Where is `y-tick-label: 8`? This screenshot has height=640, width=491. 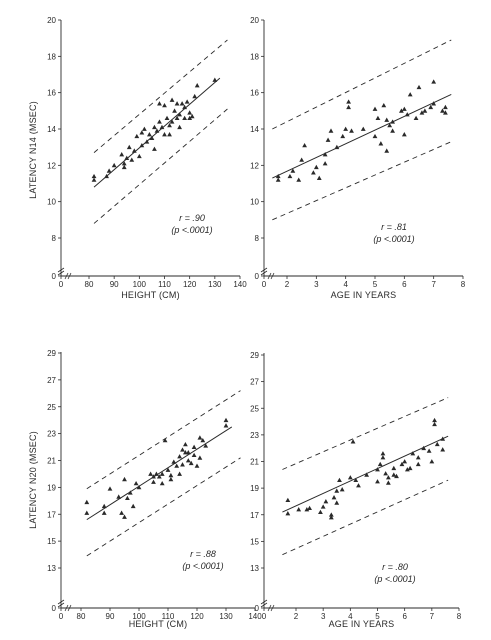 y-tick-label: 8 is located at coordinates (54, 238).